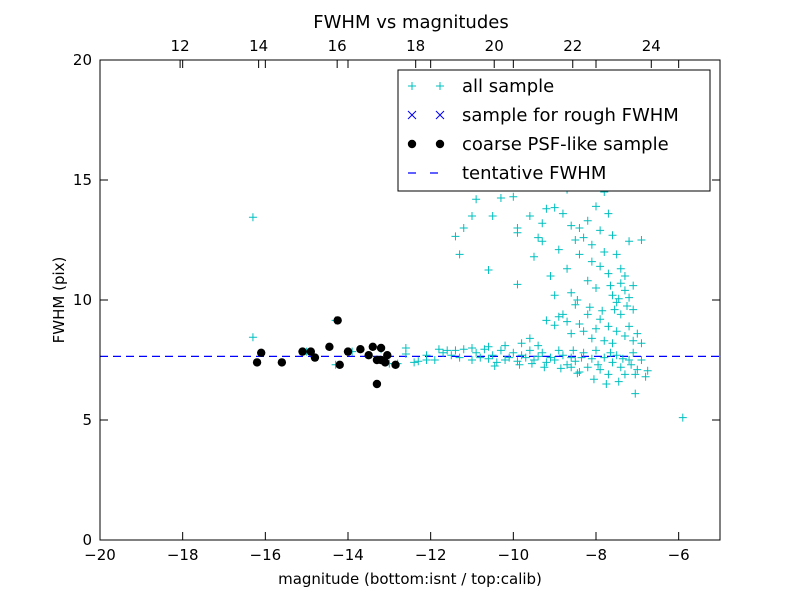  Describe the element at coordinates (514, 555) in the screenshot. I see `x-tick-label: −10` at that location.